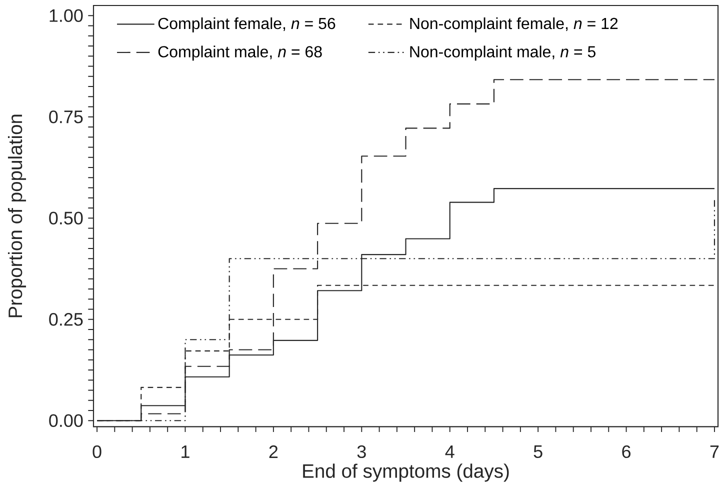 The height and width of the screenshot is (486, 724). Describe the element at coordinates (66, 218) in the screenshot. I see `y-tick-label: 0.50` at that location.